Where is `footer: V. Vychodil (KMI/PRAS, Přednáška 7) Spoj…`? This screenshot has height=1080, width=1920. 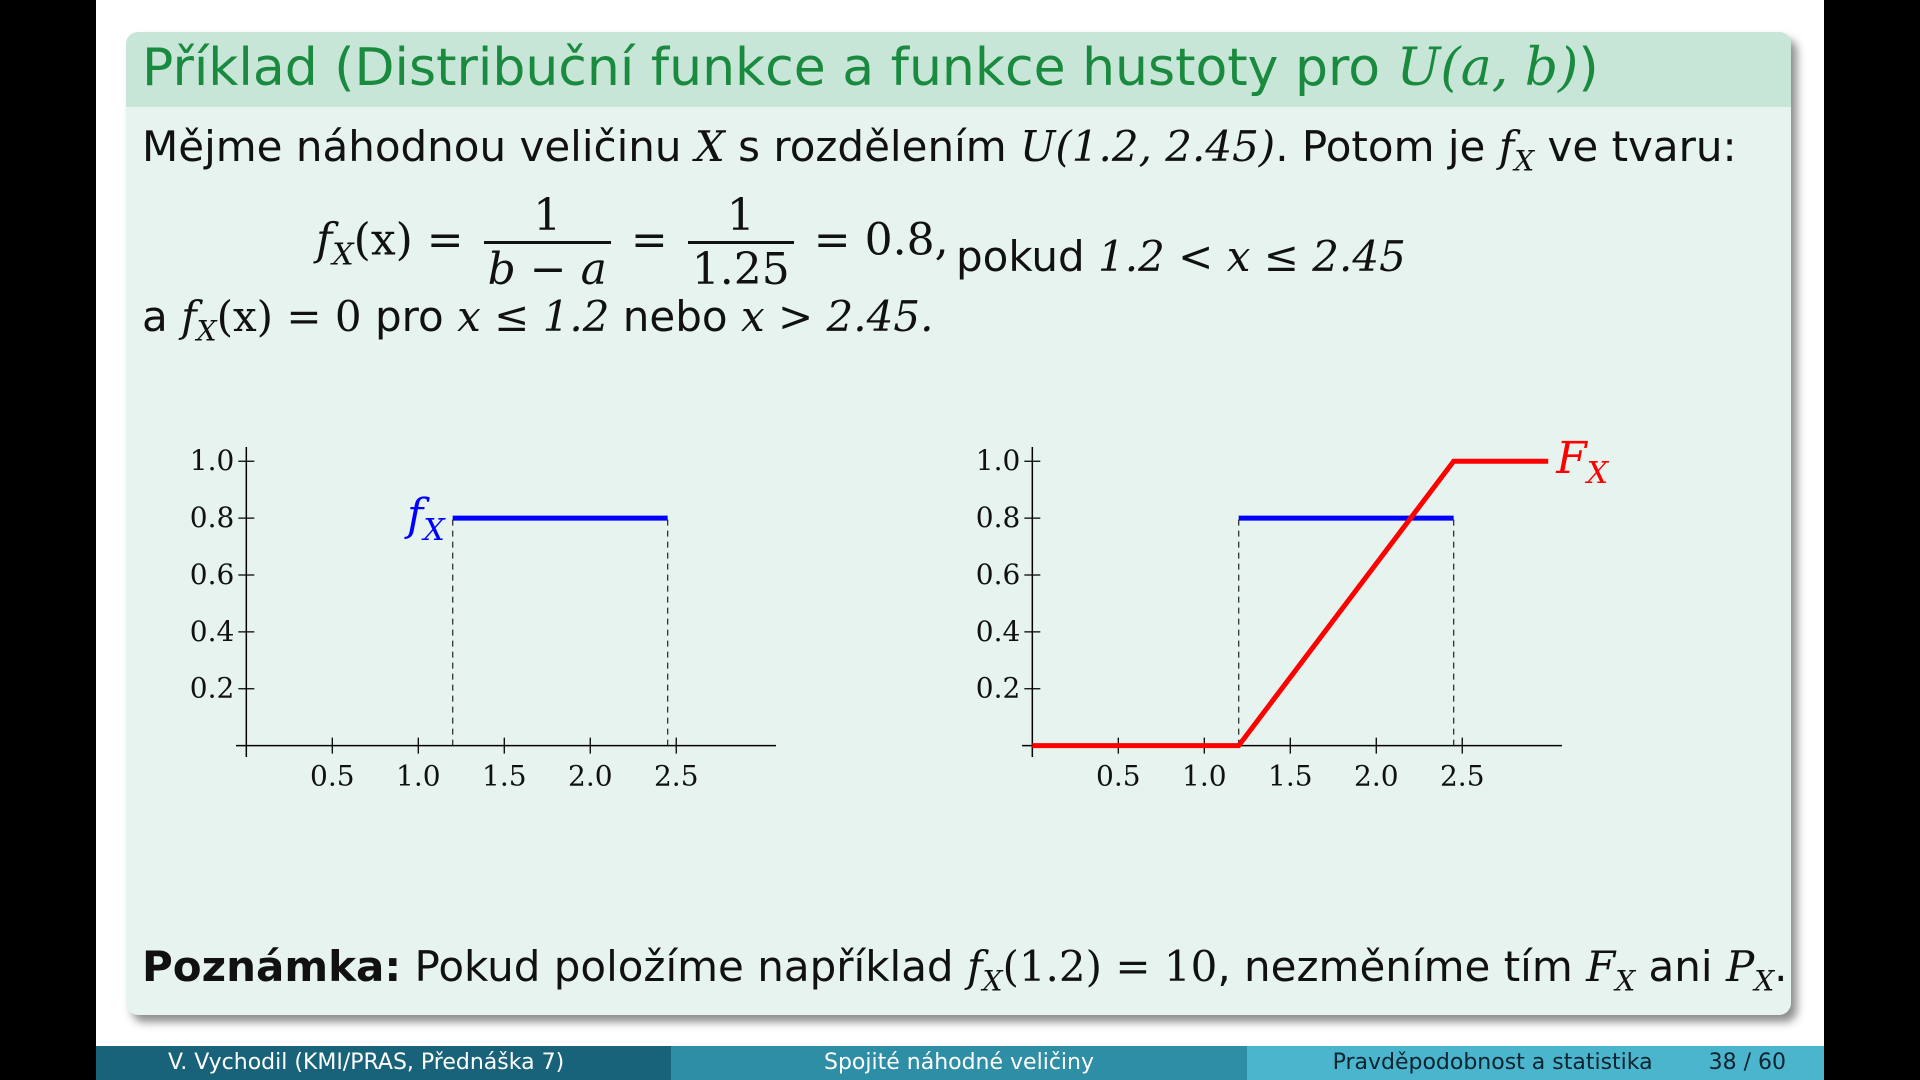 footer: V. Vychodil (KMI/PRAS, Přednáška 7) Spoj… is located at coordinates (960, 1063).